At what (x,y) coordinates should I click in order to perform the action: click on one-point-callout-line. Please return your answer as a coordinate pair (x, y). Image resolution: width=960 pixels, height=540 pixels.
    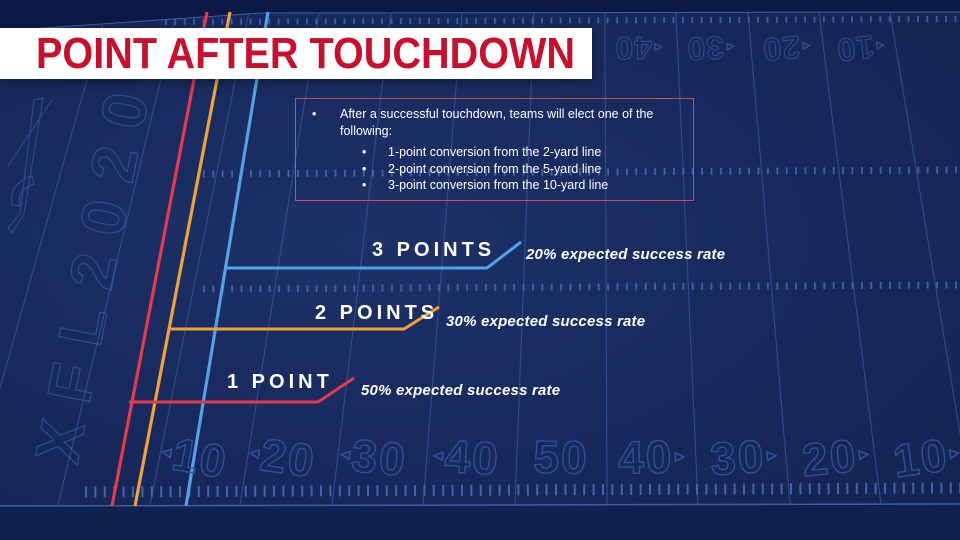
    Looking at the image, I should click on (242, 390).